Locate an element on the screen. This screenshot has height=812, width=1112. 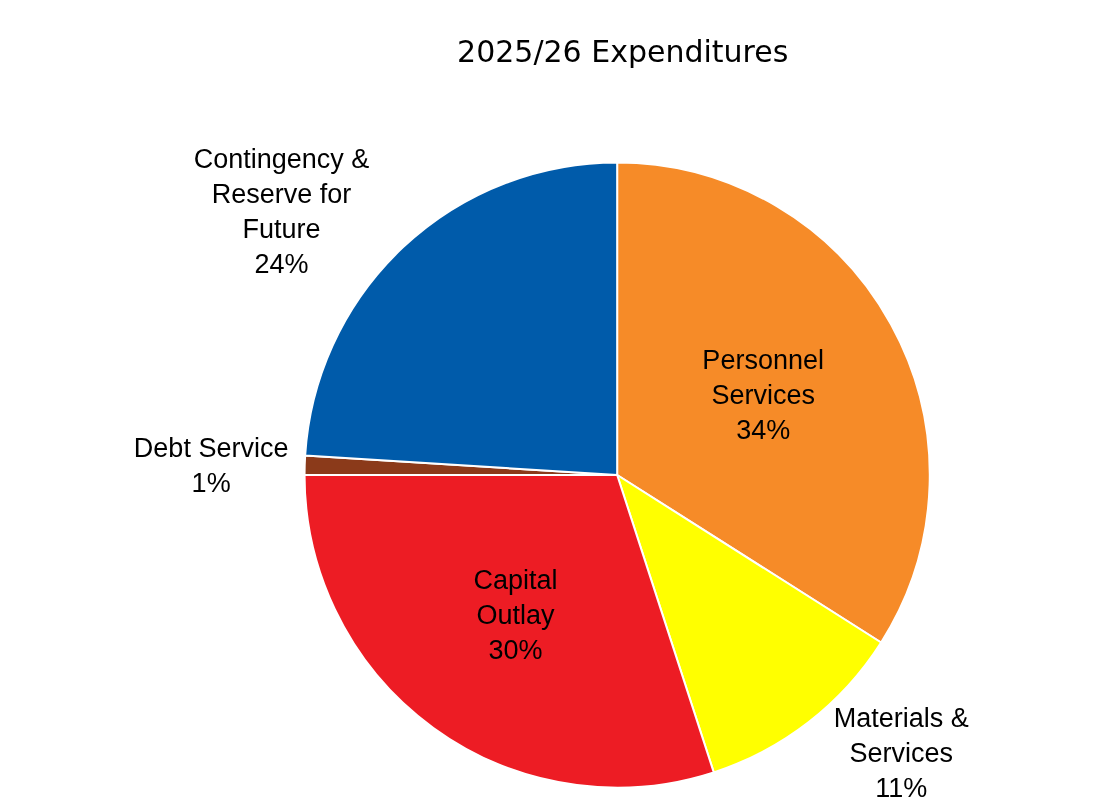
slice-label: Capital Outlay is located at coordinates (515, 597).